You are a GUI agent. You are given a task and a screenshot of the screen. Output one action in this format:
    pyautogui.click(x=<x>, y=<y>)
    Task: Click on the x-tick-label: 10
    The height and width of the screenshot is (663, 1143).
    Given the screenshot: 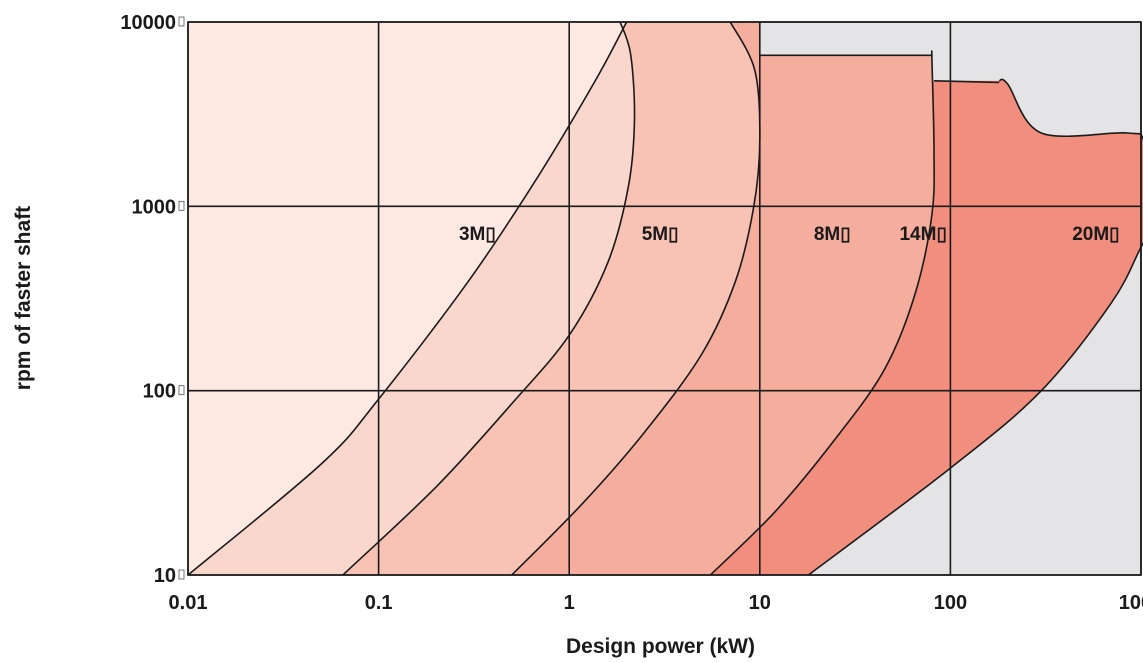 What is the action you would take?
    pyautogui.click(x=760, y=603)
    